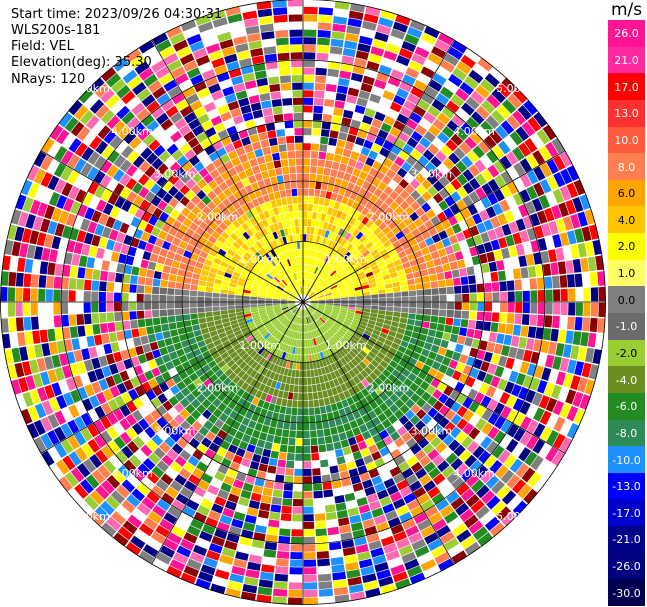  What do you see at coordinates (389, 216) in the screenshot?
I see `range-ring-label: 2.00km` at bounding box center [389, 216].